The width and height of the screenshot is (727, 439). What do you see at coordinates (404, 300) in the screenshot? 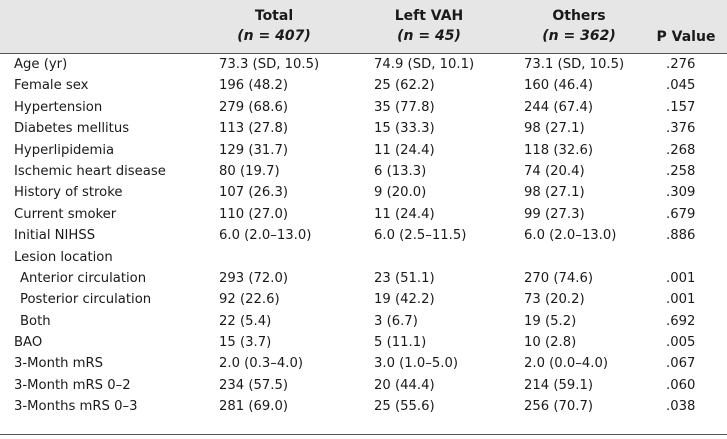
I see `cell-left-vah: 19 (42.2)` at bounding box center [404, 300].